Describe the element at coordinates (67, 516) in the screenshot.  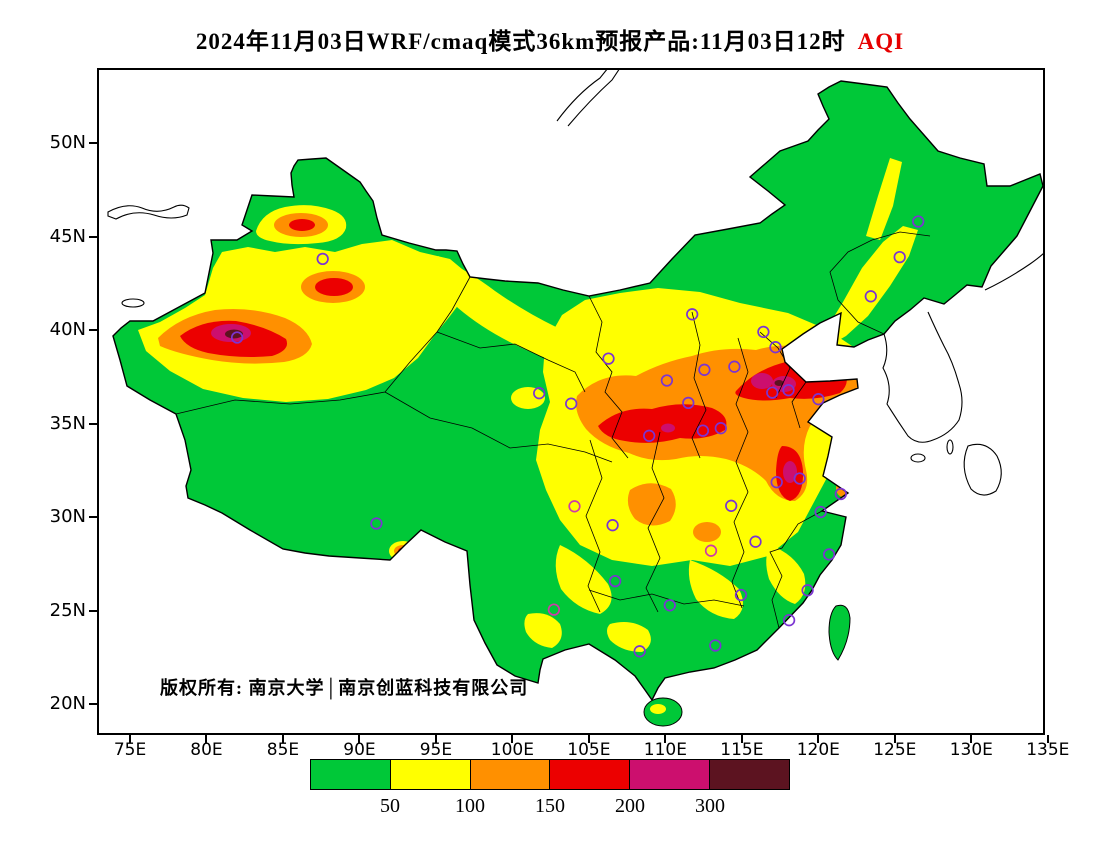
I see `y-axis-tick-label: 30N` at that location.